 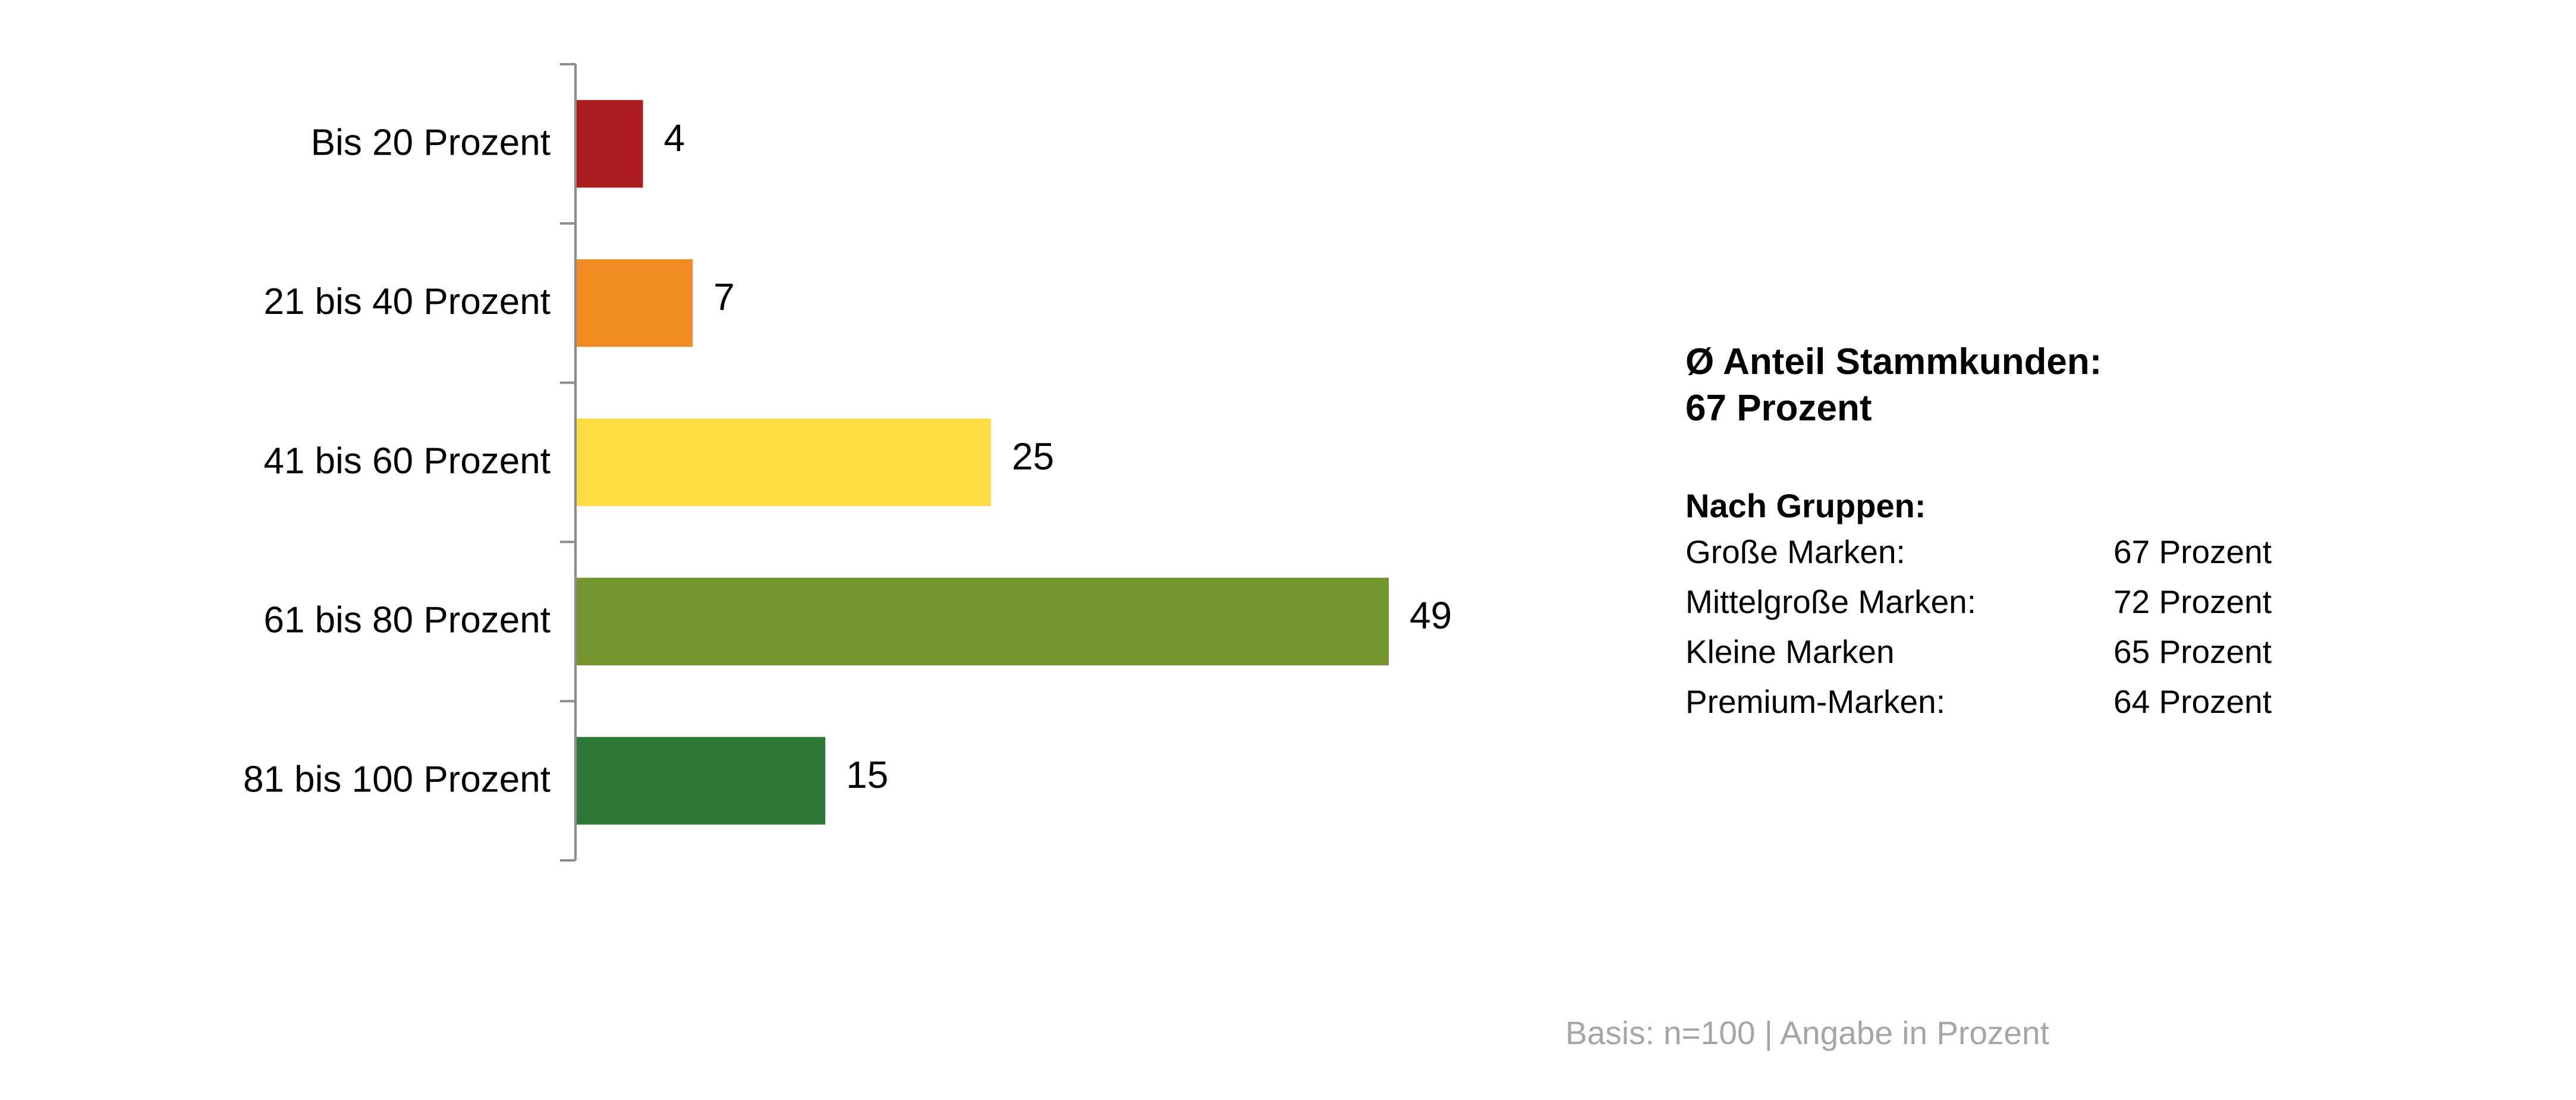 I want to click on group-label: Große Marken:, so click(x=1795, y=551).